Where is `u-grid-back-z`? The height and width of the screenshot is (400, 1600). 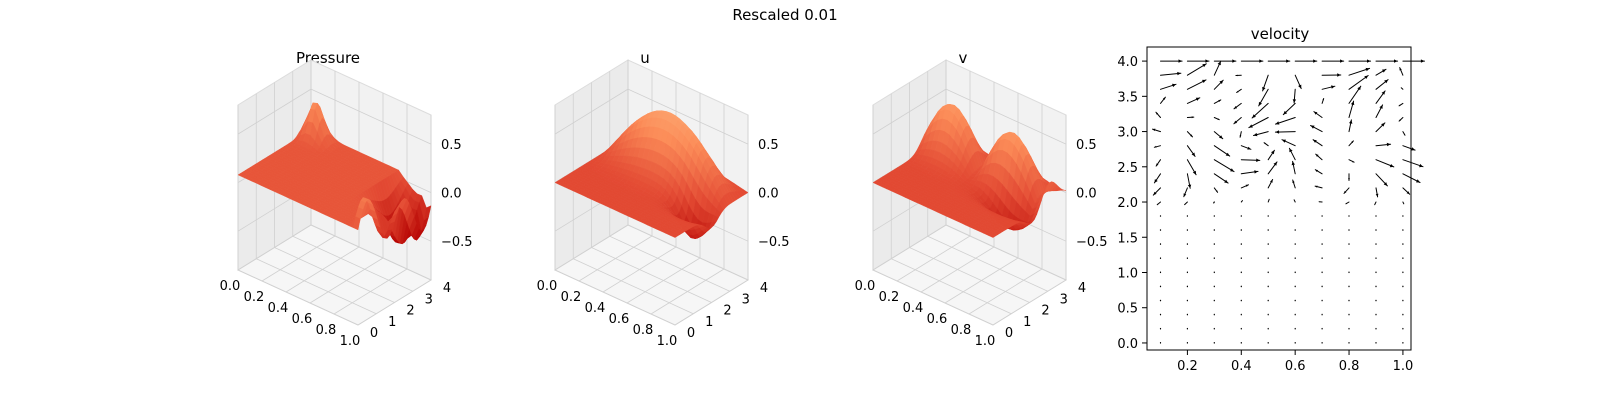
u-grid-back-z is located at coordinates (688, 116).